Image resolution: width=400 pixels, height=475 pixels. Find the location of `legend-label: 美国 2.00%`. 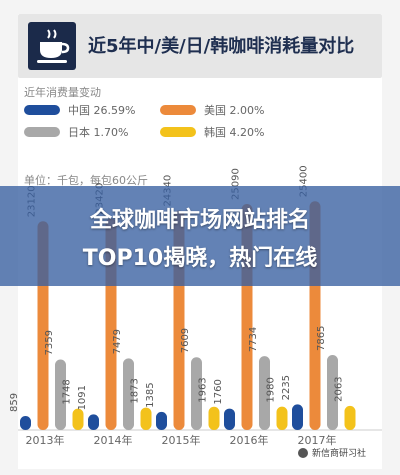

legend-label: 美国 2.00% is located at coordinates (234, 110).